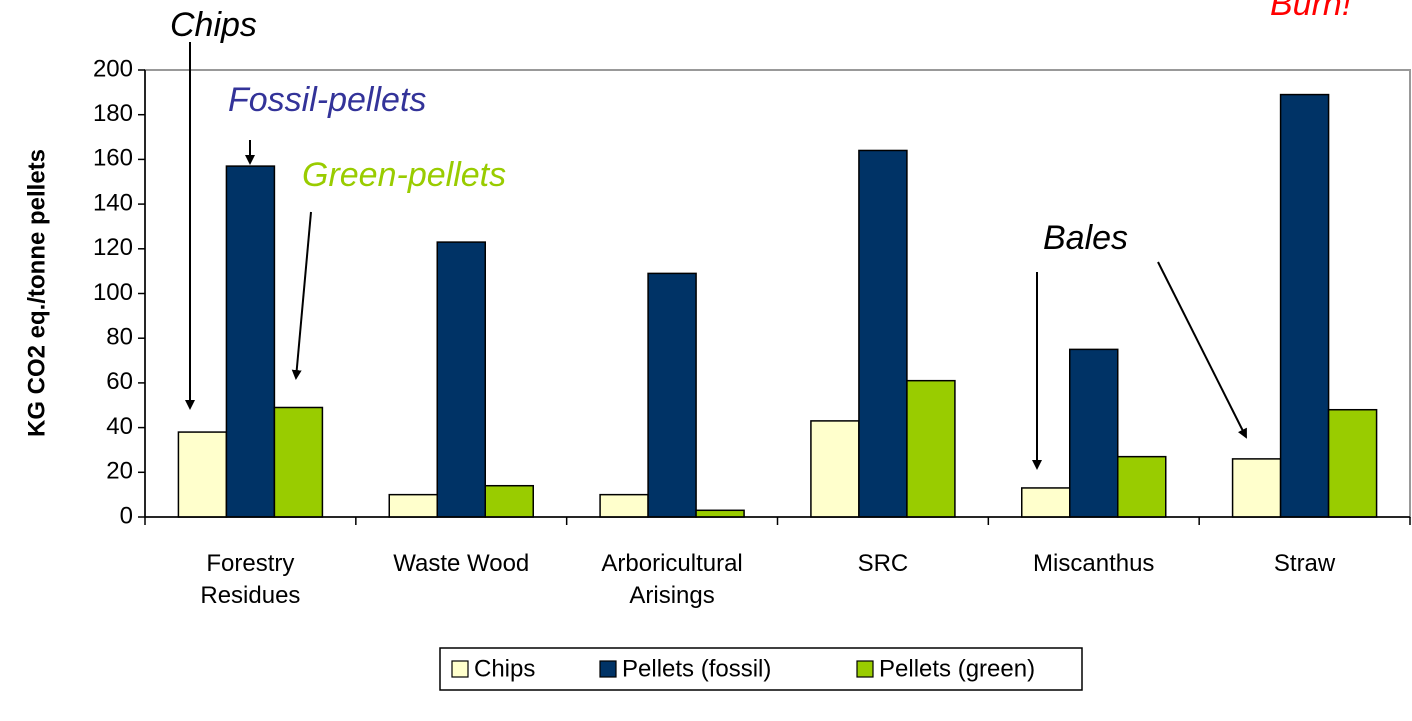 This screenshot has height=721, width=1412. What do you see at coordinates (1085, 238) in the screenshot?
I see `annotation: Bales` at bounding box center [1085, 238].